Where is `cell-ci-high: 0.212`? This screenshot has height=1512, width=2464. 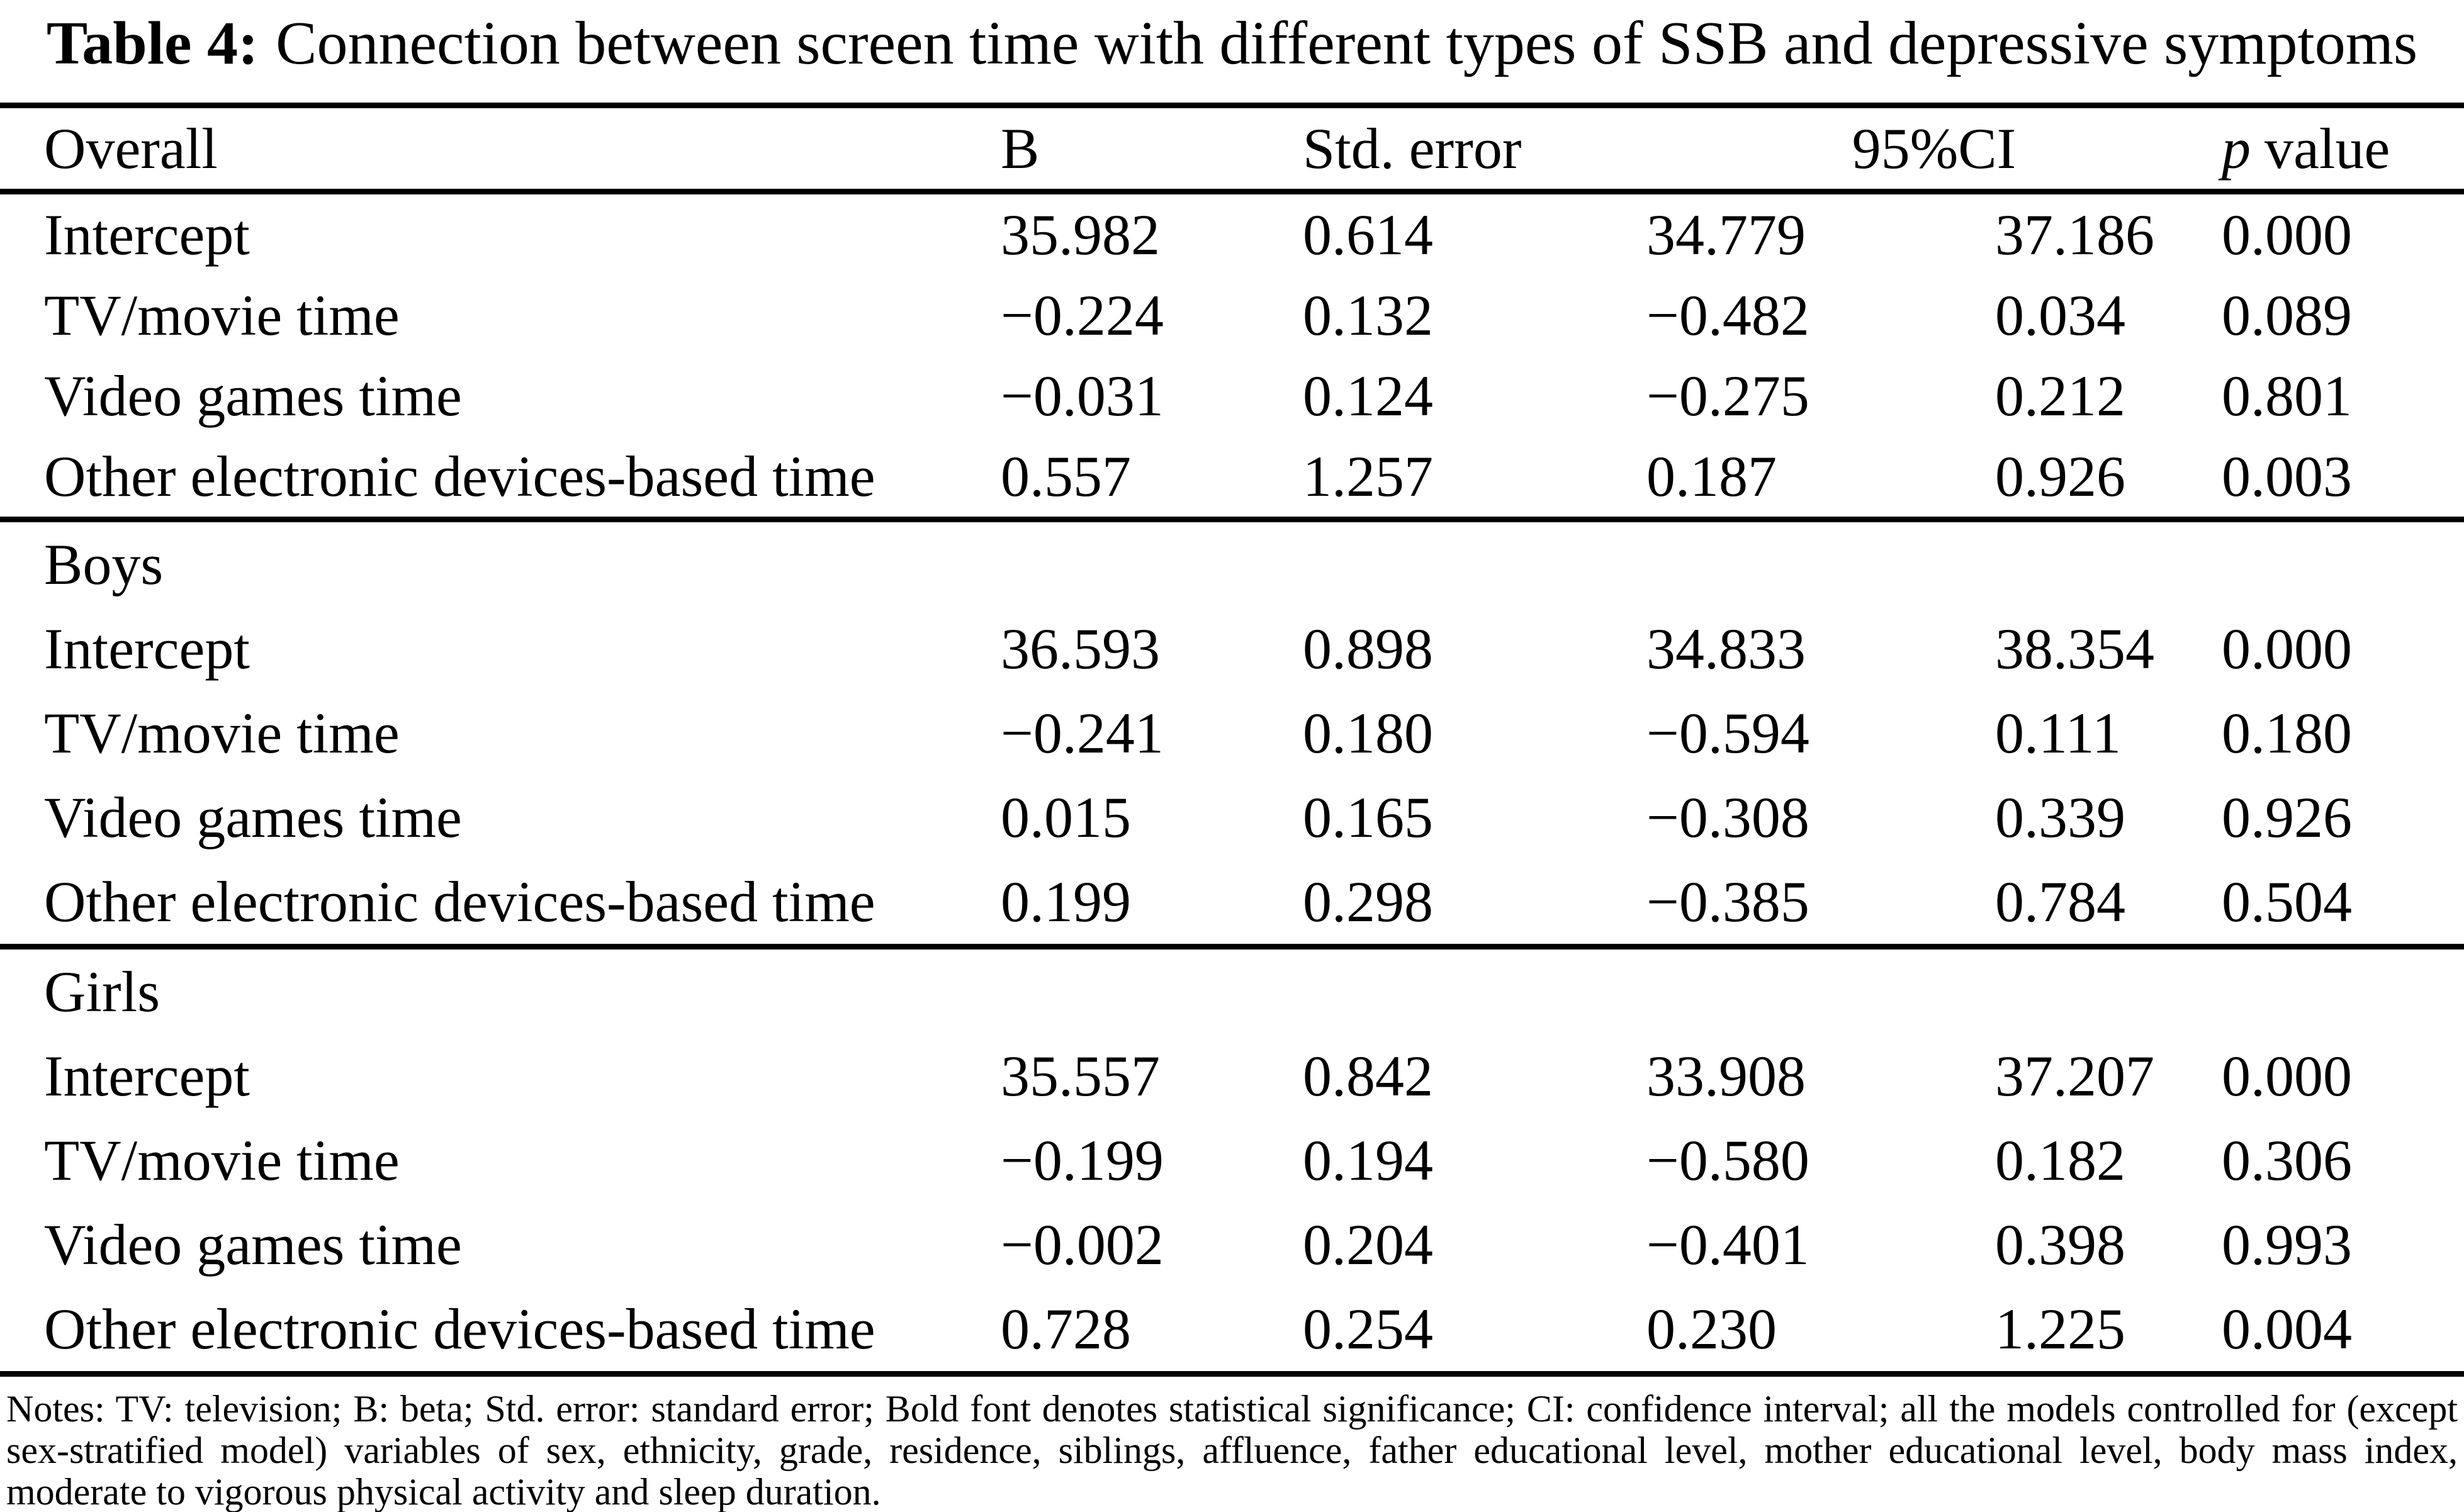 cell-ci-high: 0.212 is located at coordinates (2060, 396).